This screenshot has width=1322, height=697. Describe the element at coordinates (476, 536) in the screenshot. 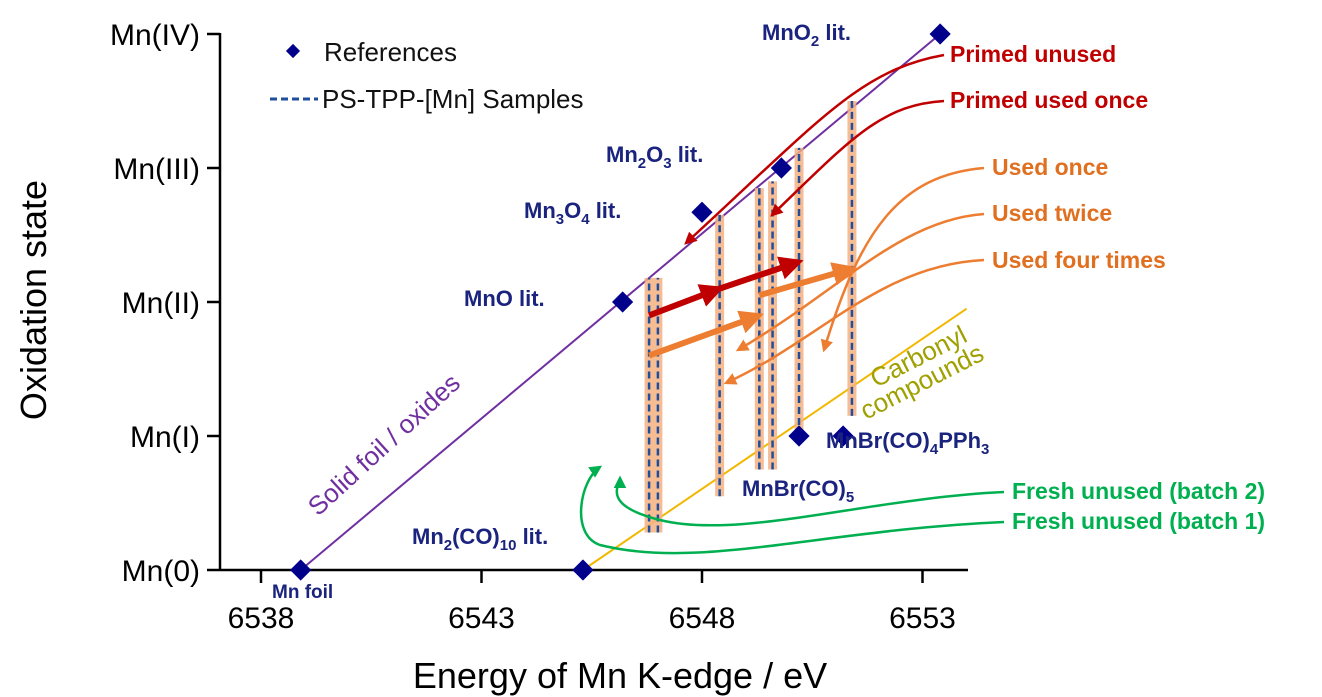

I see `label-mn2co10-c: (CO)` at that location.